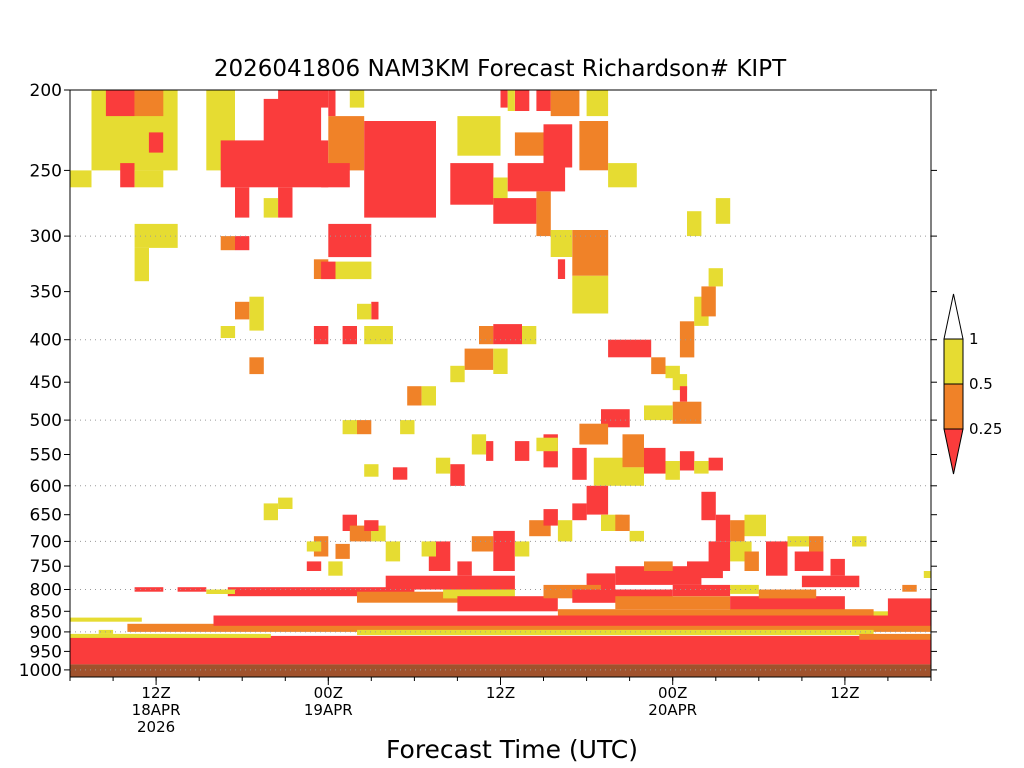  Describe the element at coordinates (981, 384) in the screenshot. I see `legend-boundary-label: 0.5` at that location.